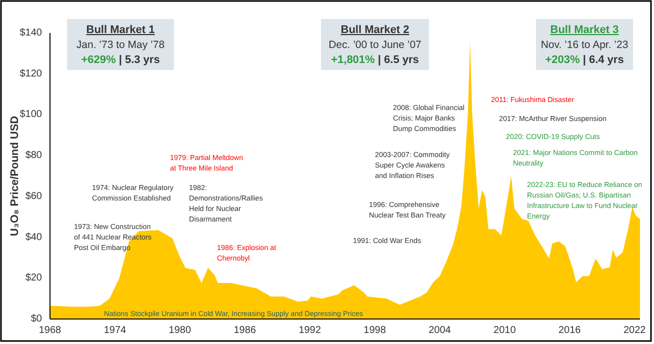 The image size is (654, 344). Describe the element at coordinates (505, 330) in the screenshot. I see `x-tick-label: 2010` at that location.